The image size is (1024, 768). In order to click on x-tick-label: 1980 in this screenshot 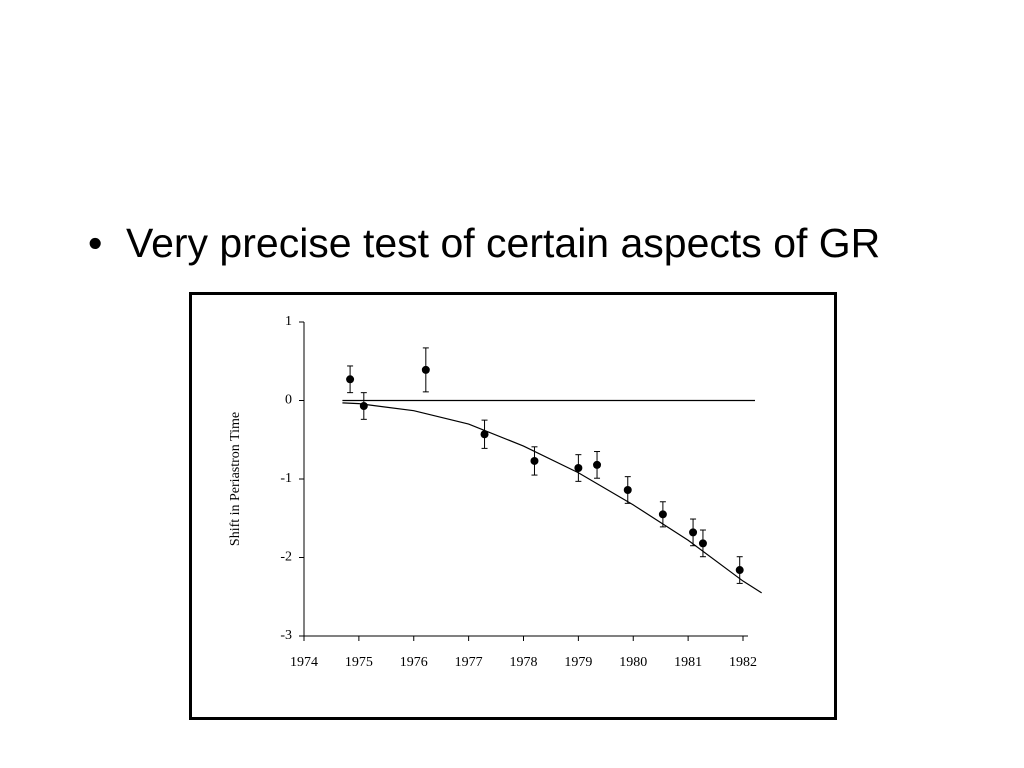, I will do `click(633, 662)`.